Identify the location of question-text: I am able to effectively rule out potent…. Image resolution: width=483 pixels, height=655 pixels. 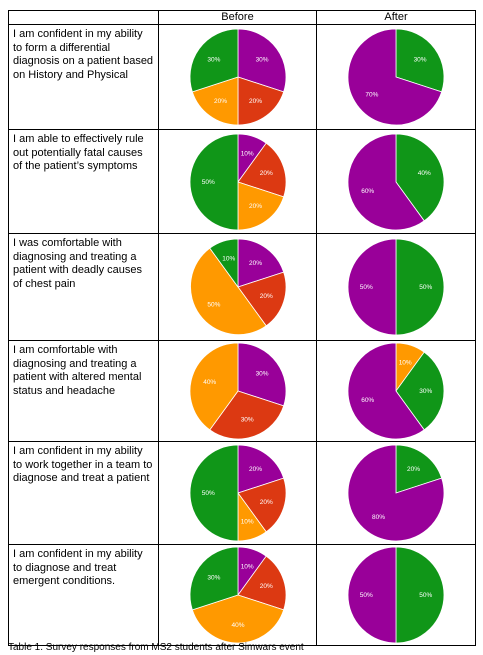
(83, 181).